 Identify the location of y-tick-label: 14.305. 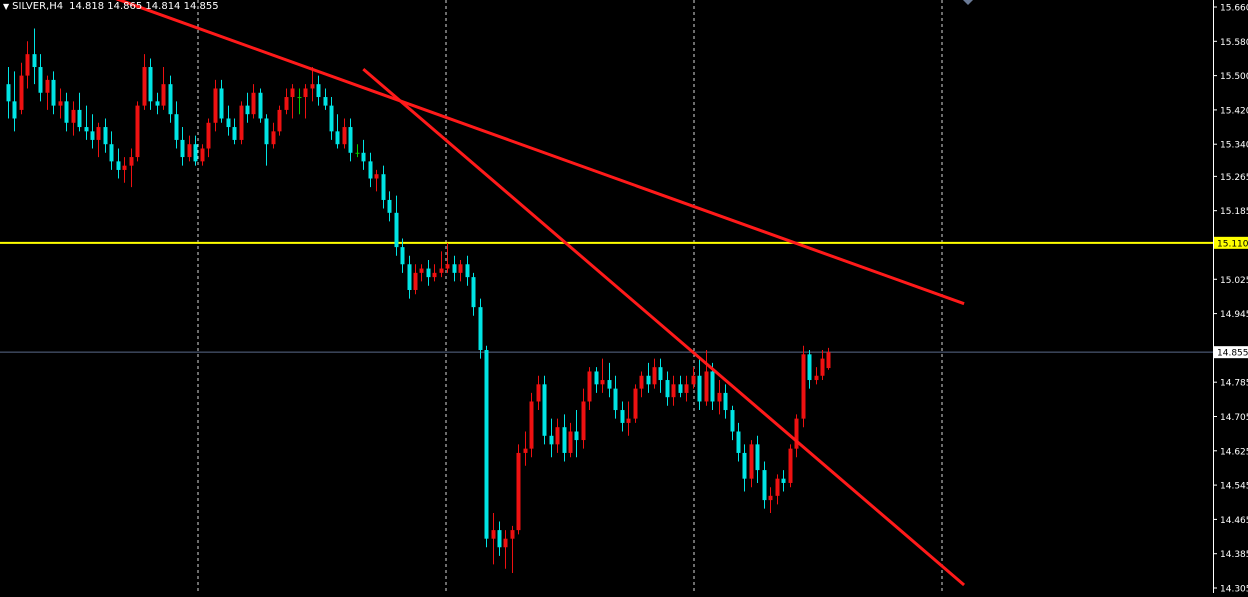
(1234, 589).